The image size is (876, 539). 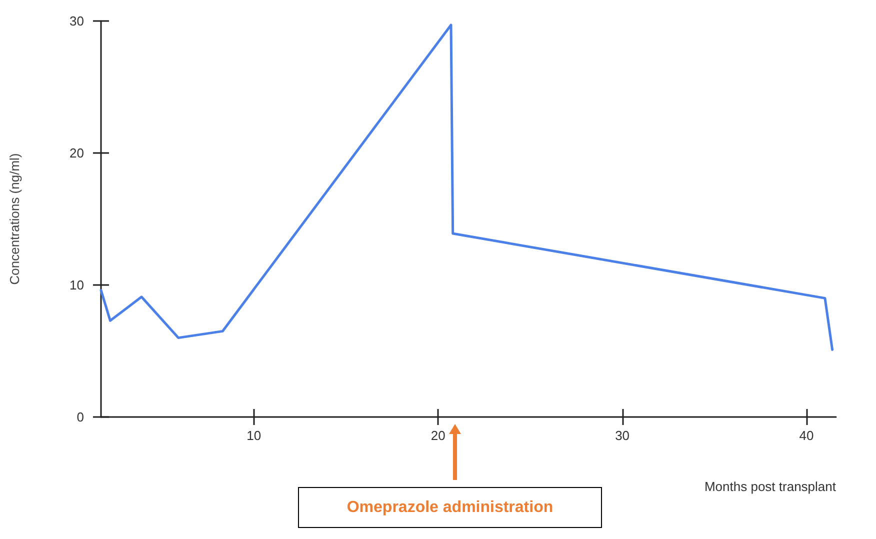 What do you see at coordinates (14, 219) in the screenshot?
I see `y-axis-title: Concentrations (ng/ml)` at bounding box center [14, 219].